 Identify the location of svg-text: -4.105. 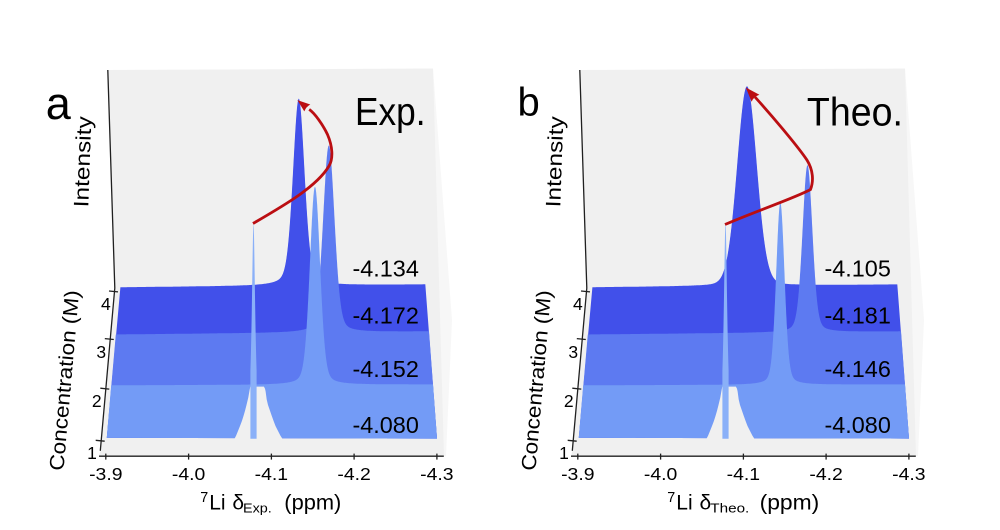
(858, 268).